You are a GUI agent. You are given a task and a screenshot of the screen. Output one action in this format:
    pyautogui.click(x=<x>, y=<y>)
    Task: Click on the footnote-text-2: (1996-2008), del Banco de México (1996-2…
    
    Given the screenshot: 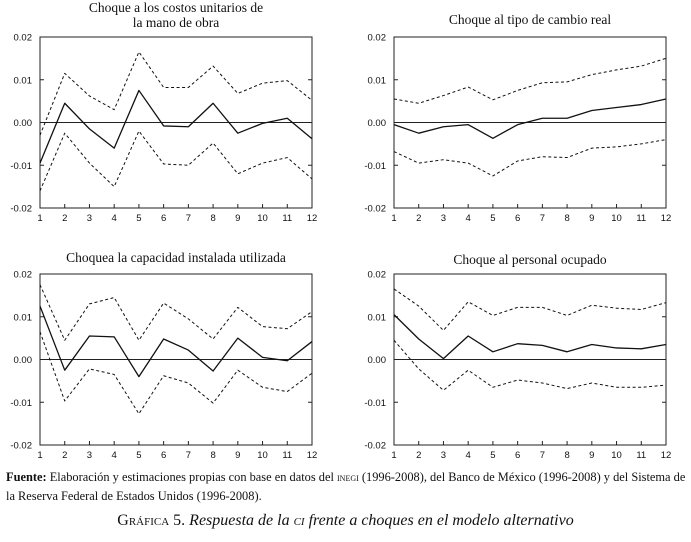 What is the action you would take?
    pyautogui.click(x=346, y=486)
    